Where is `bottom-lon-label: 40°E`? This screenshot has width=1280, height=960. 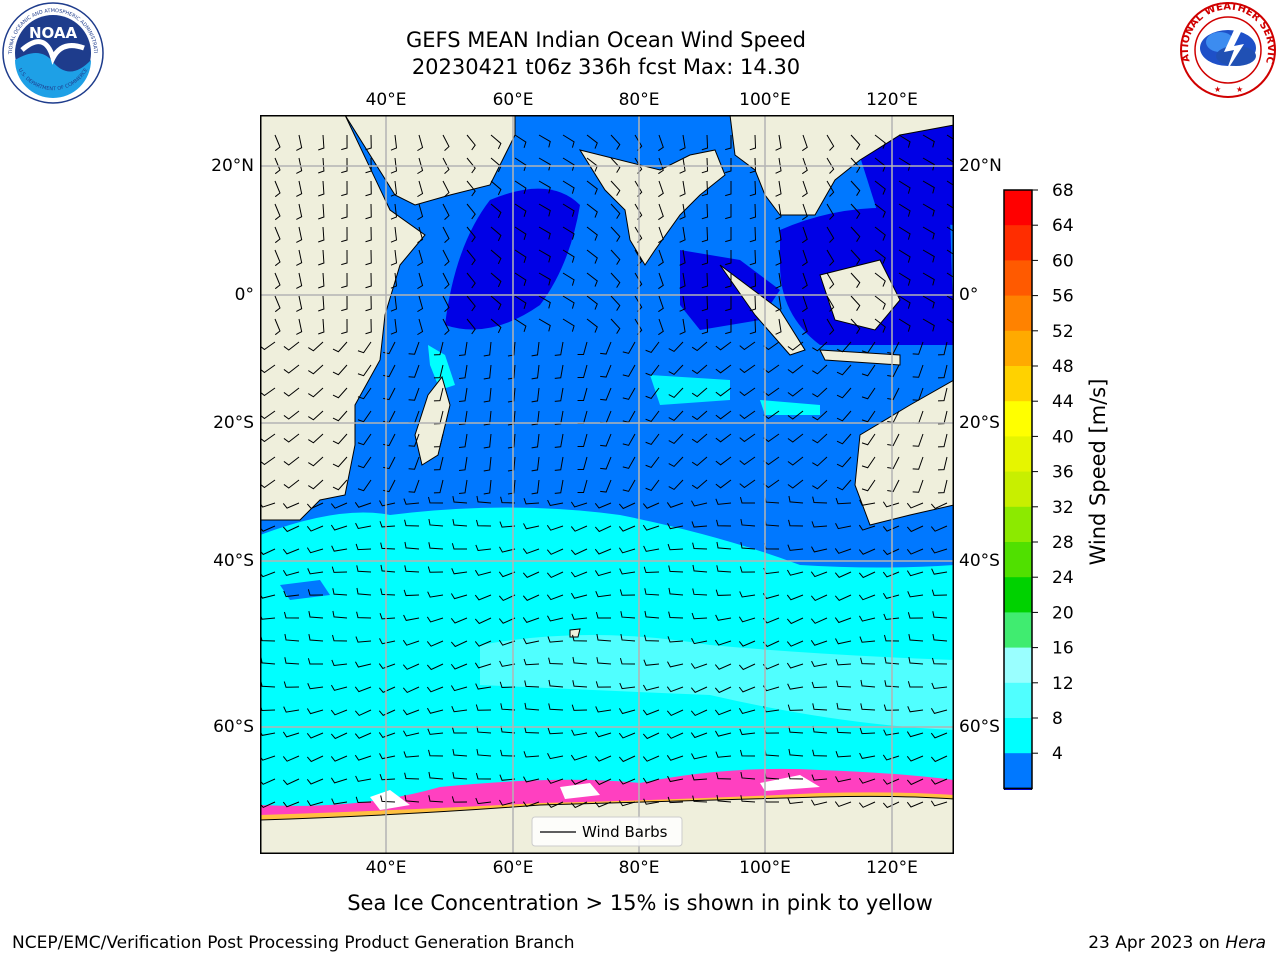
bottom-lon-label: 40°E is located at coordinates (386, 868).